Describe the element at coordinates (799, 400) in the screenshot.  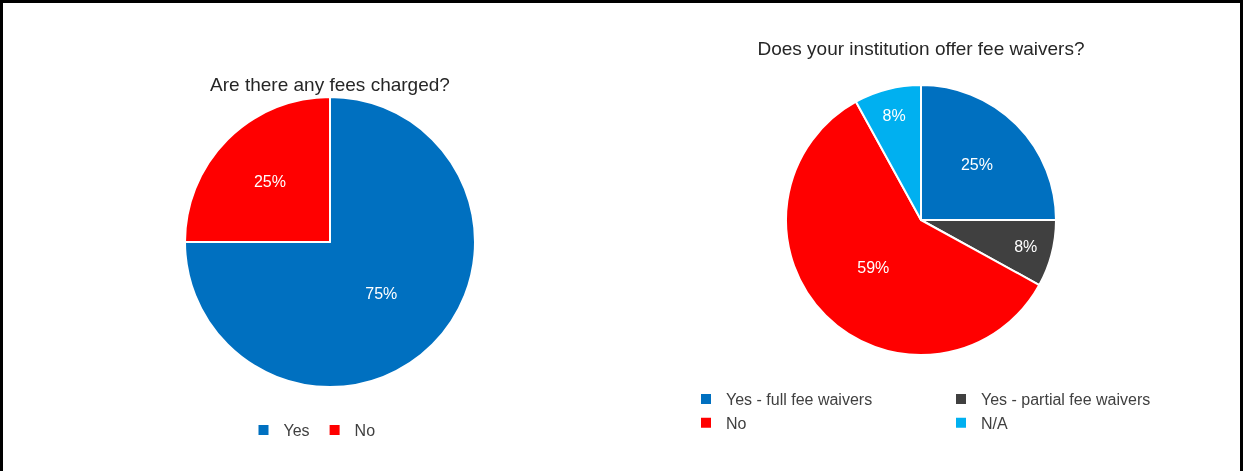
I see `legend-label: Yes - full fee waivers` at that location.